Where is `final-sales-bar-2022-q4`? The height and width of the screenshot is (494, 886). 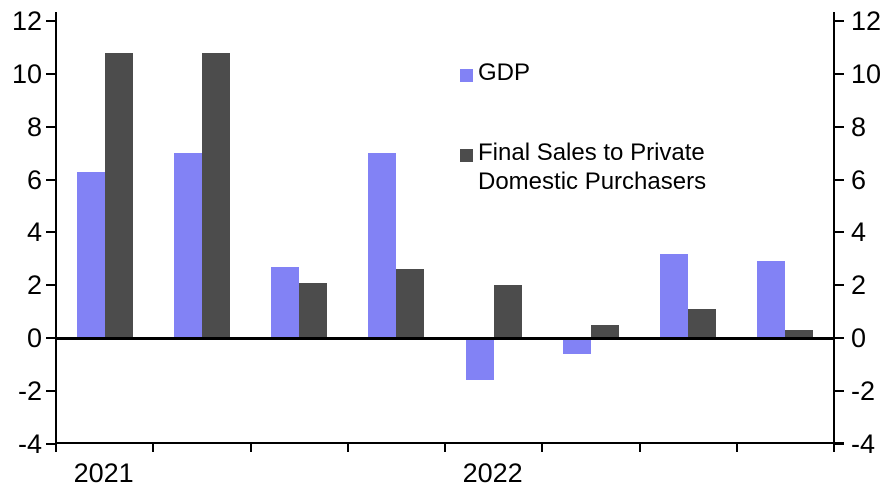 final-sales-bar-2022-q4 is located at coordinates (799, 334).